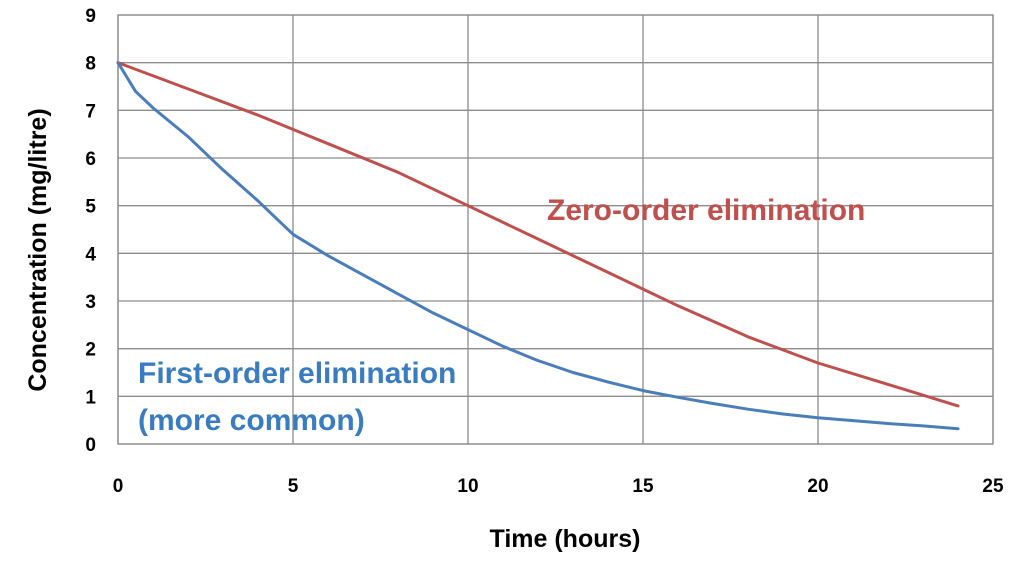 Image resolution: width=1018 pixels, height=566 pixels. I want to click on x-tick-label: 25, so click(993, 486).